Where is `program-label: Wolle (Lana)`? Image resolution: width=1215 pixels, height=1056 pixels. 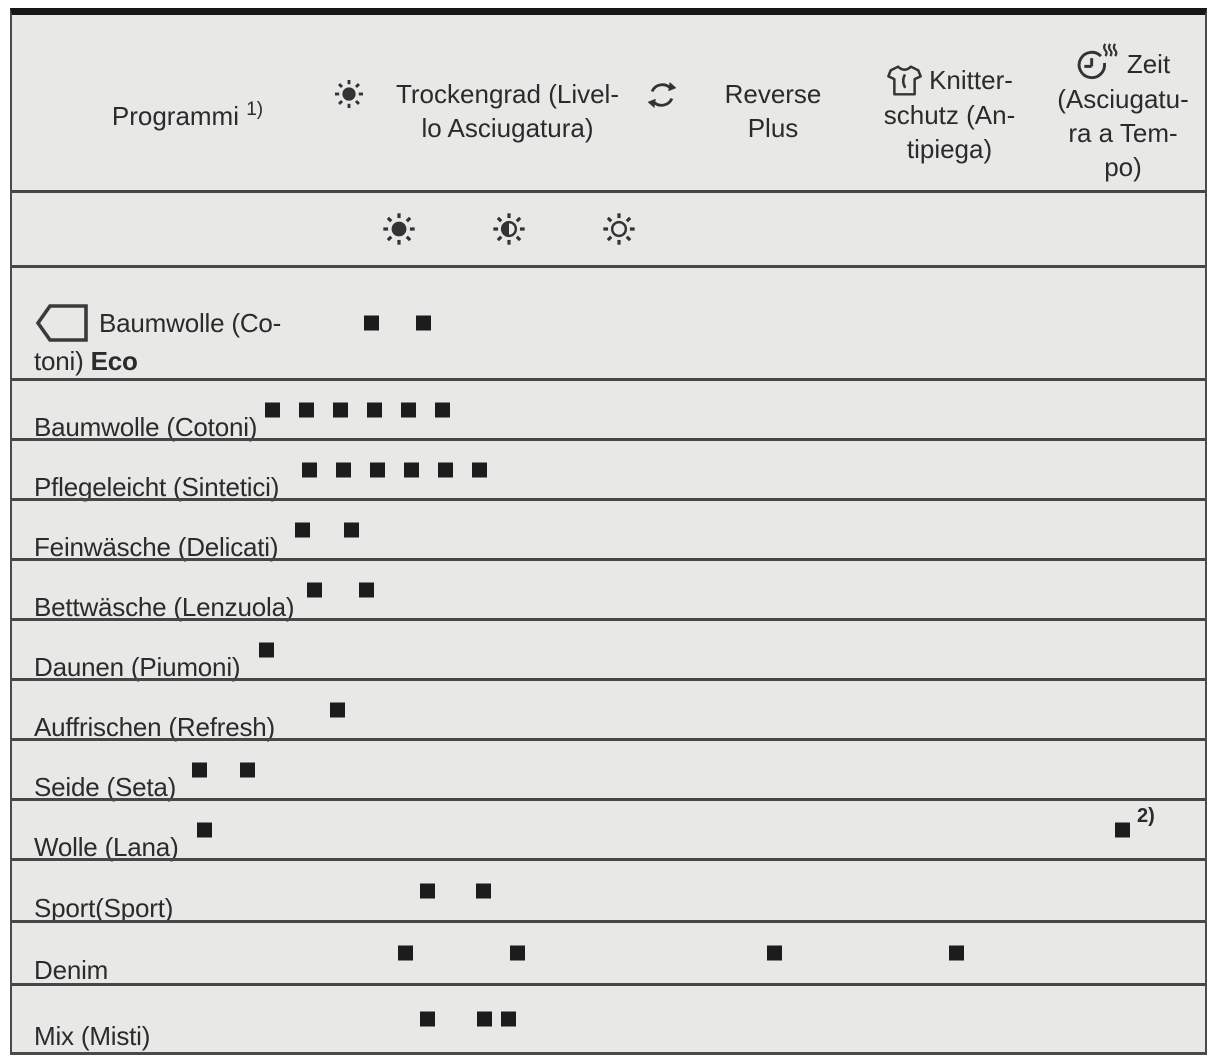 program-label: Wolle (Lana) is located at coordinates (106, 830).